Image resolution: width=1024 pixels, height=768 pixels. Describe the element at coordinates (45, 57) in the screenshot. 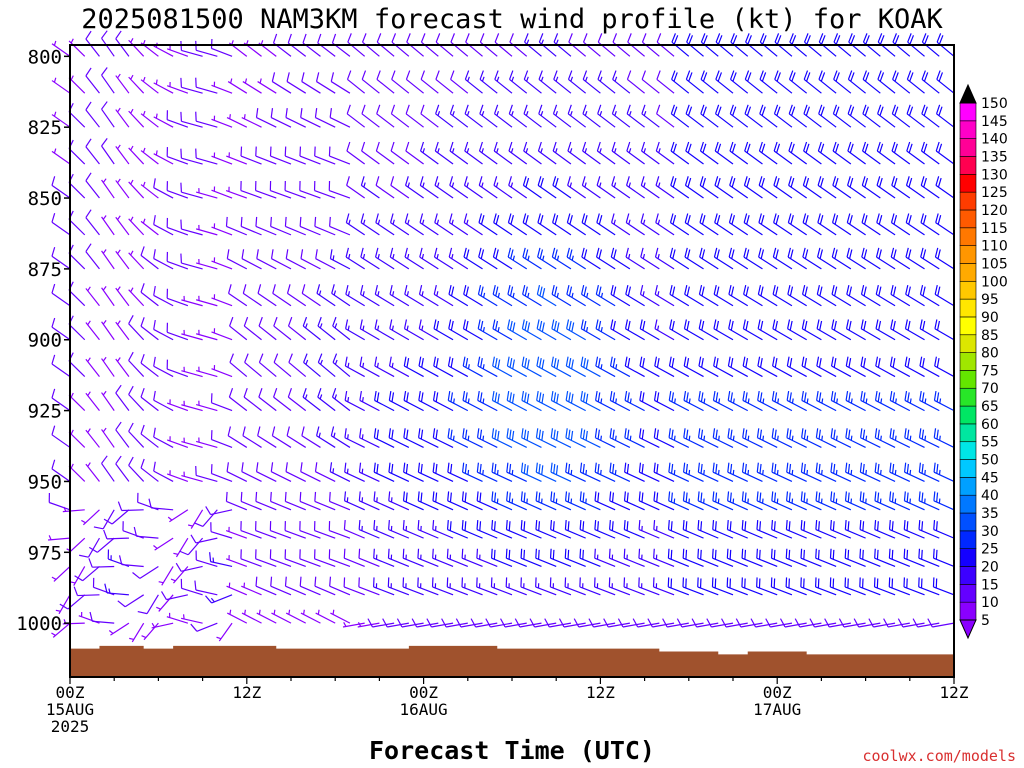

I see `y-tick-label: 800` at that location.